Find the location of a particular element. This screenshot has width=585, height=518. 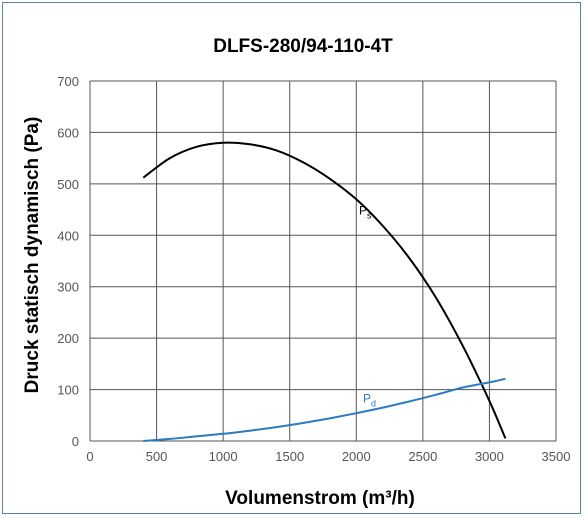

series-label-pd: Pd is located at coordinates (369, 399).